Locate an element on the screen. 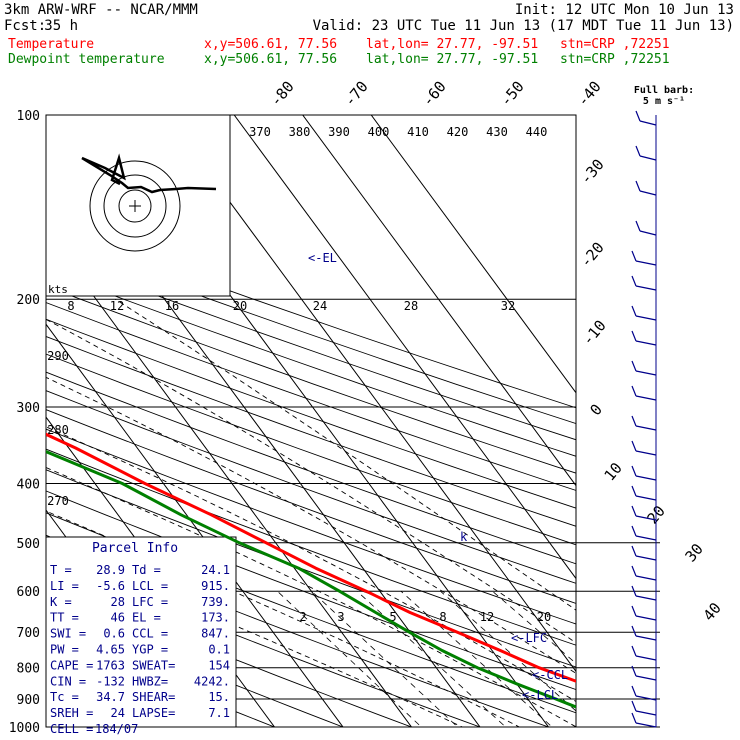 This screenshot has height=740, width=740. theta-left-label: 280 is located at coordinates (58, 430).